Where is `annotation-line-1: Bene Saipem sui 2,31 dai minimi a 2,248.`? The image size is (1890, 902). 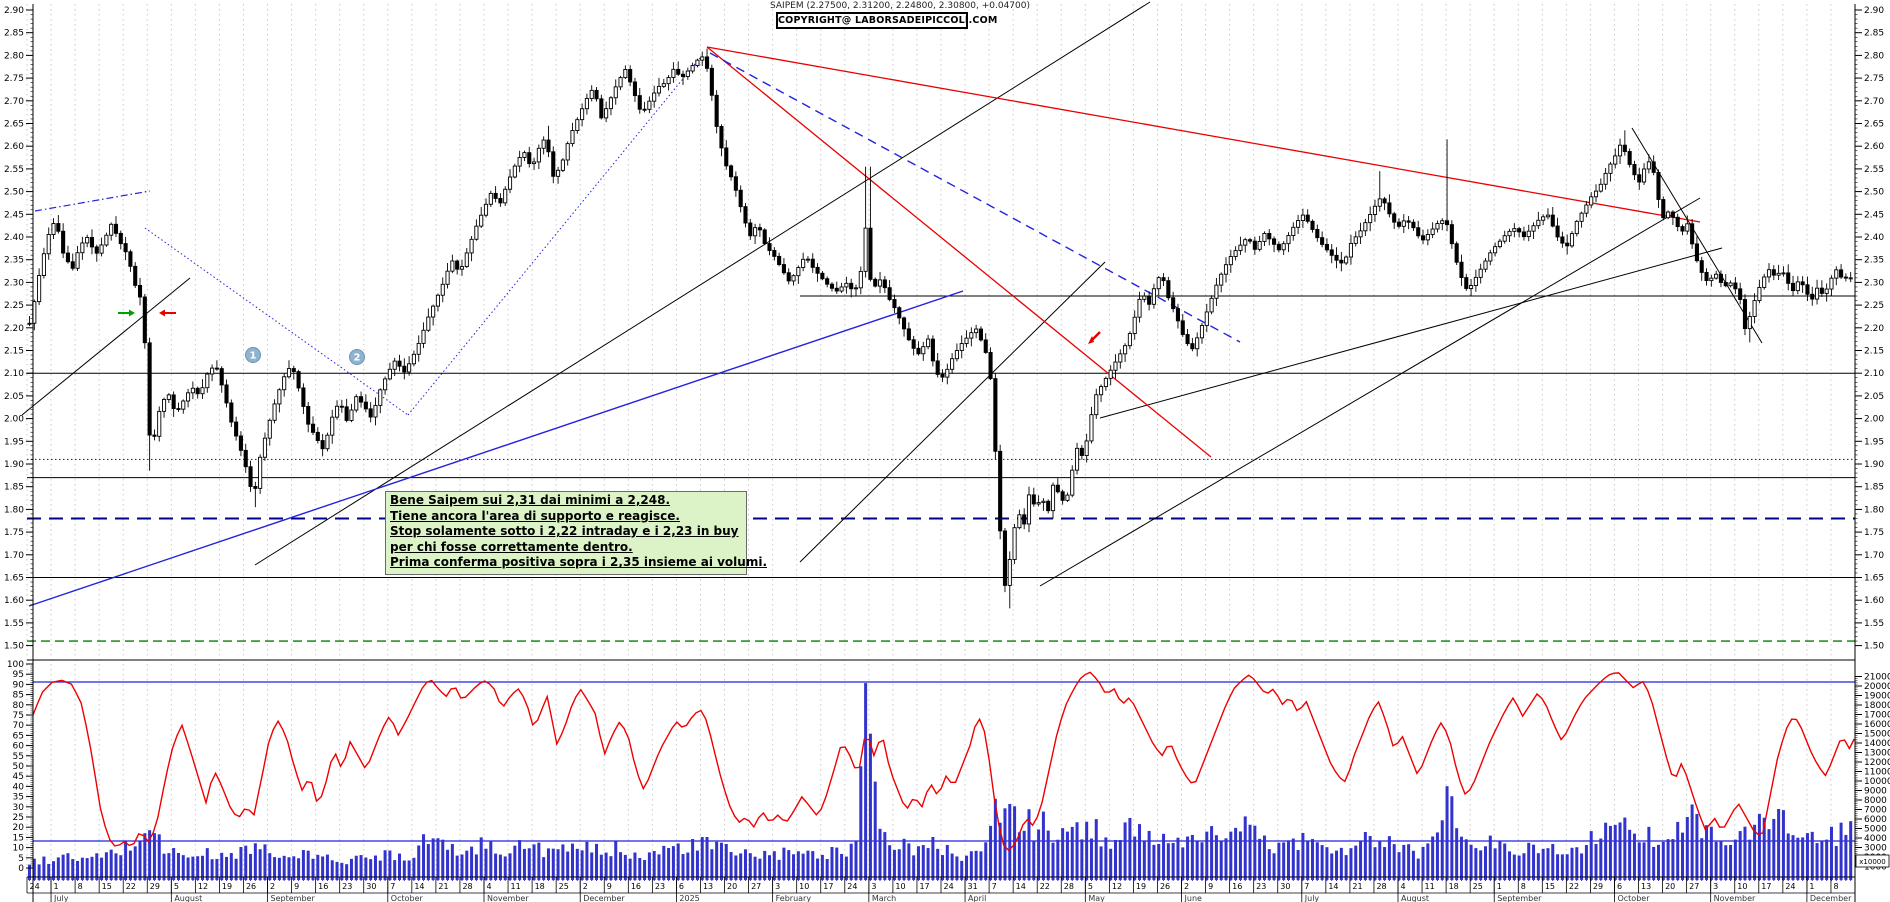
annotation-line-1: Bene Saipem sui 2,31 dai minimi a 2,248. is located at coordinates (530, 500).